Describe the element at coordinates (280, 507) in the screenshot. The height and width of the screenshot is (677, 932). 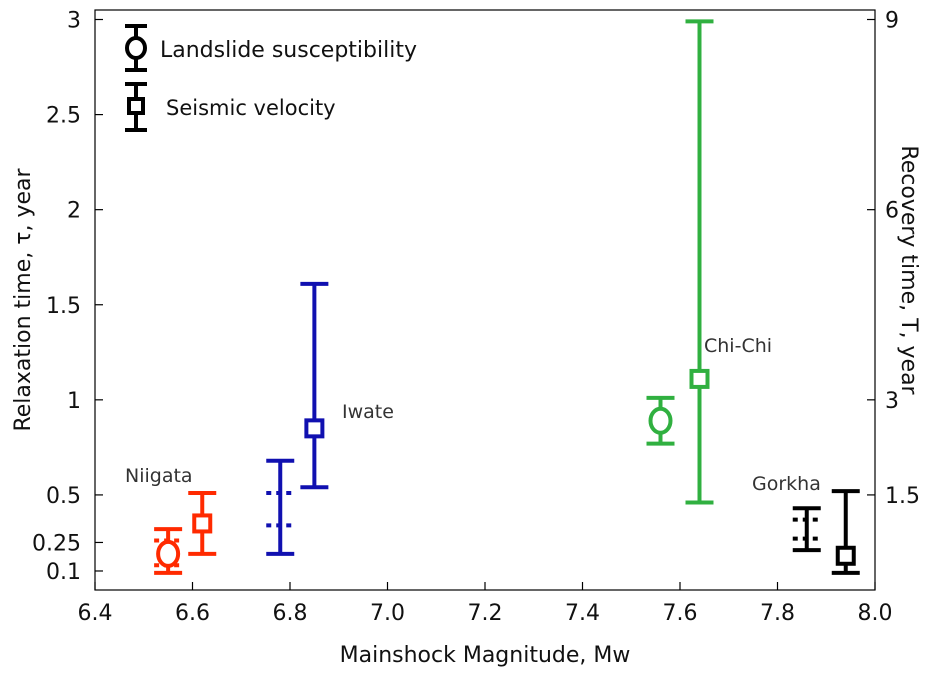
I see `iwate-landslide-errorbar` at that location.